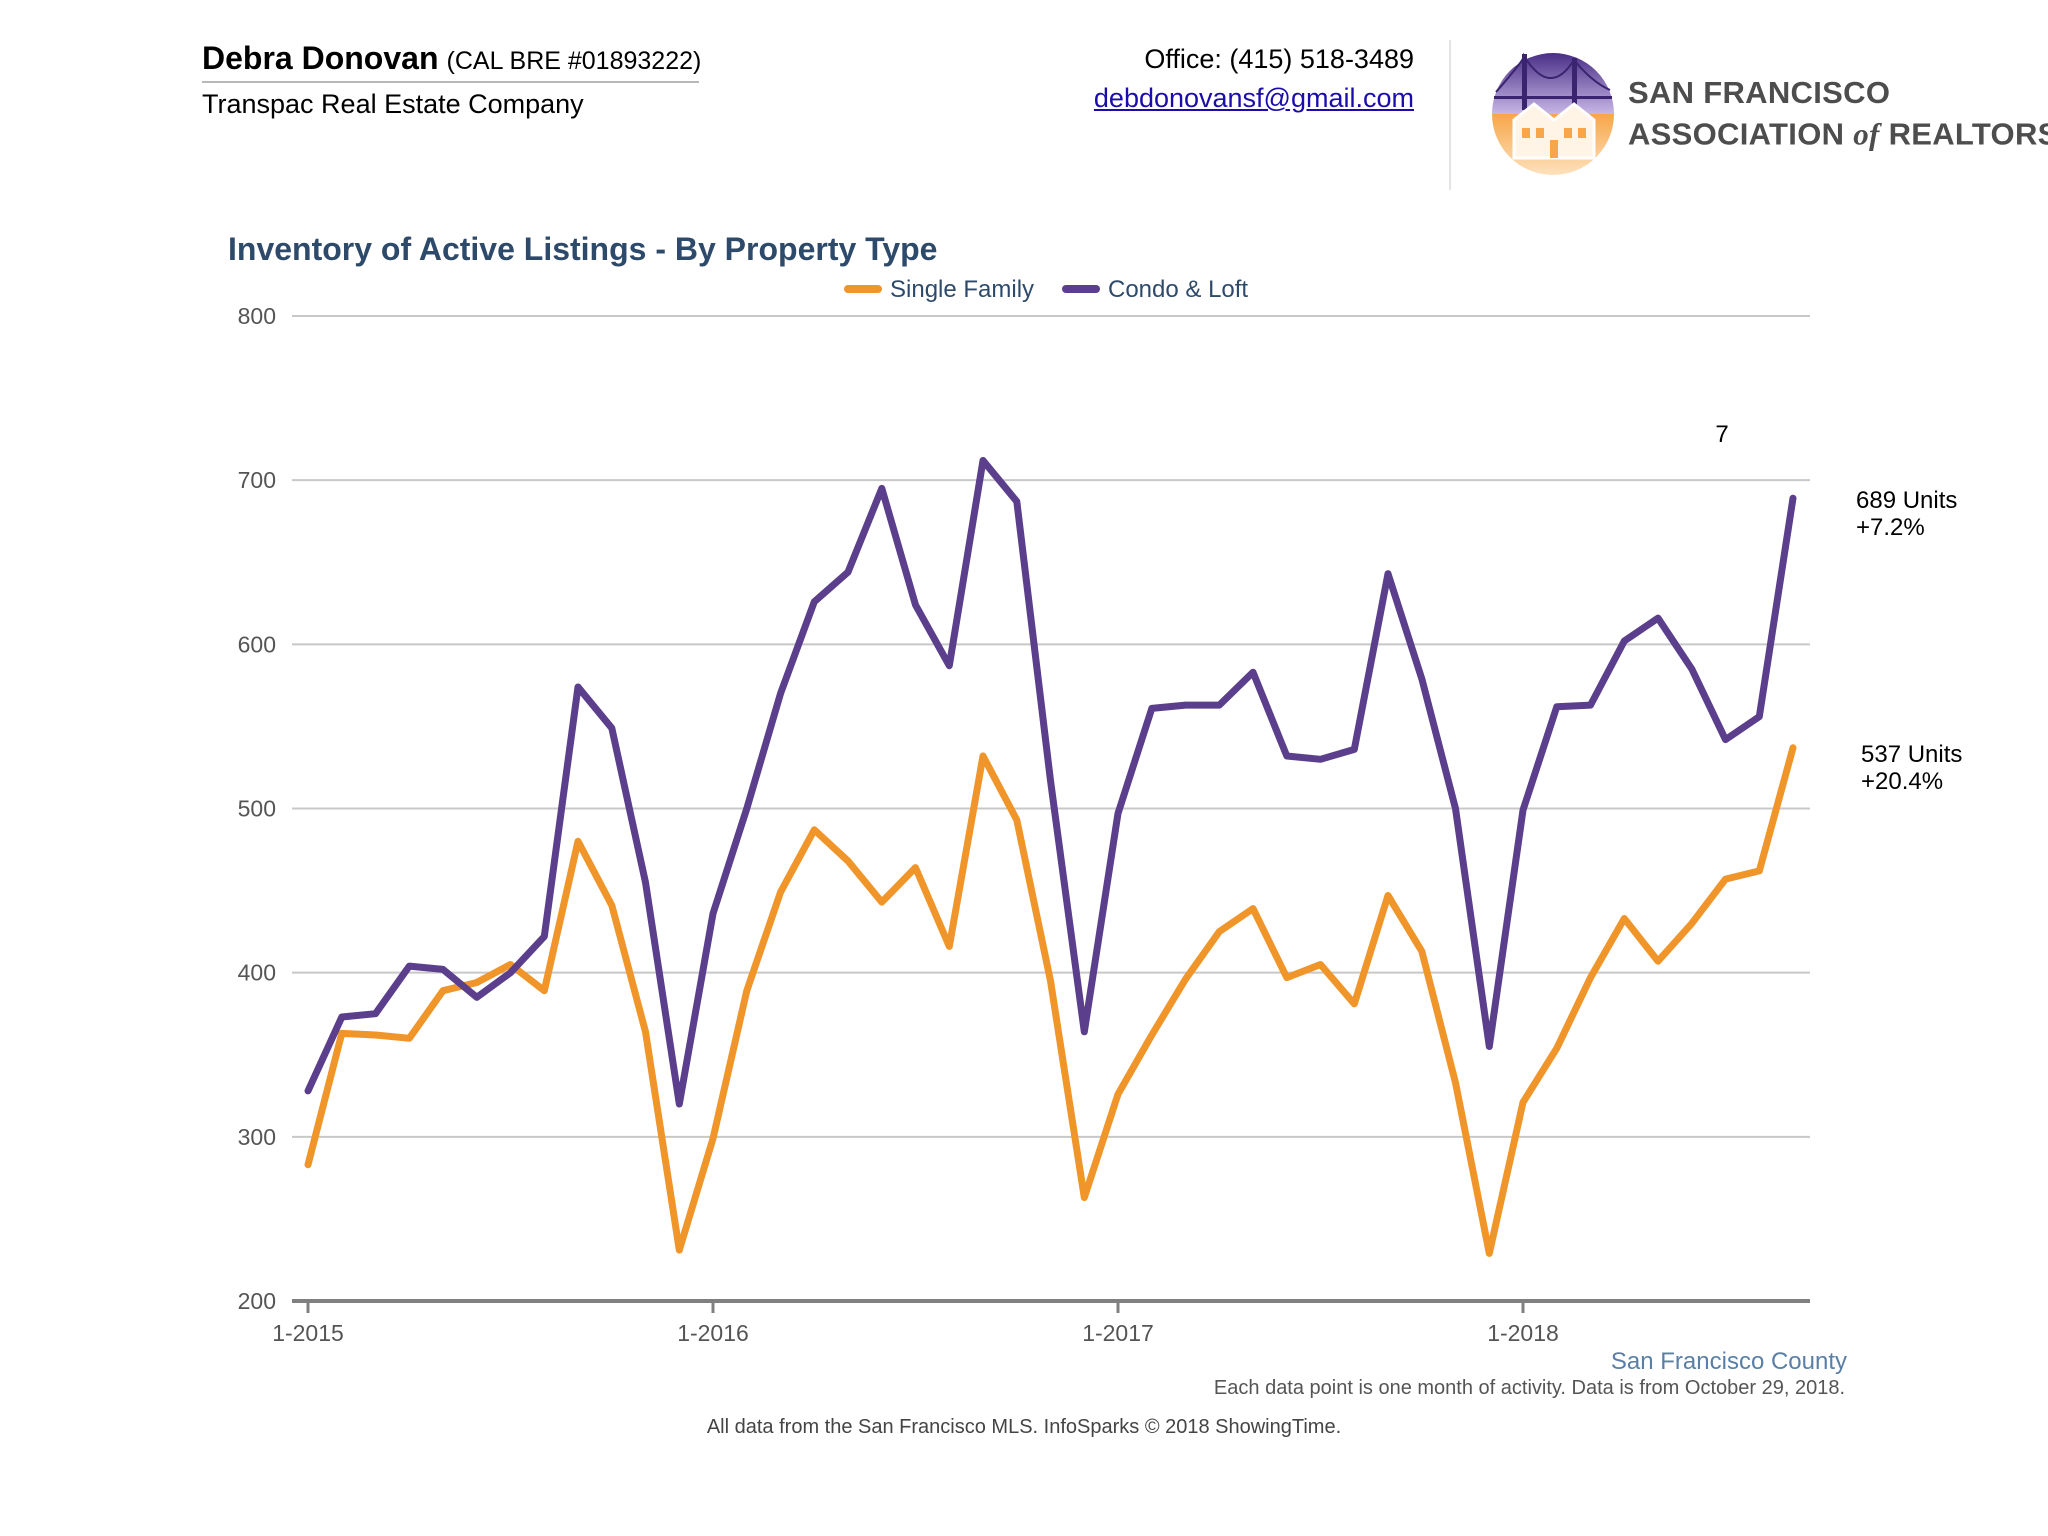 Image resolution: width=2048 pixels, height=1536 pixels. I want to click on agent-name: Debra Donovan, so click(320, 58).